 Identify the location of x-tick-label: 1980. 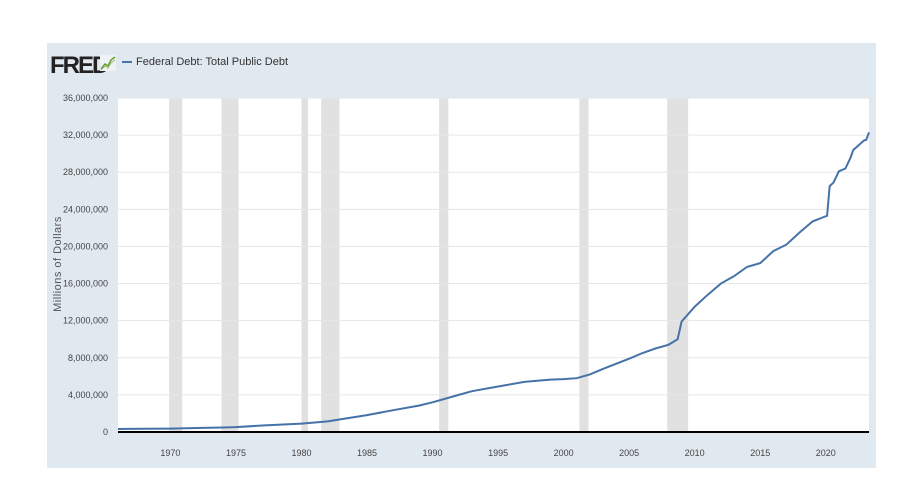
(301, 453).